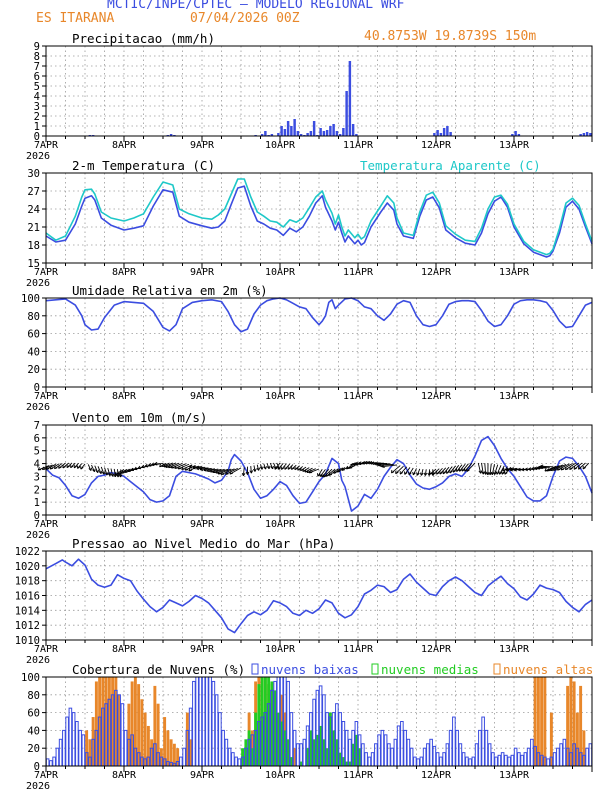  Describe the element at coordinates (46, 272) in the screenshot. I see `x-tick-label: 7APR` at that location.